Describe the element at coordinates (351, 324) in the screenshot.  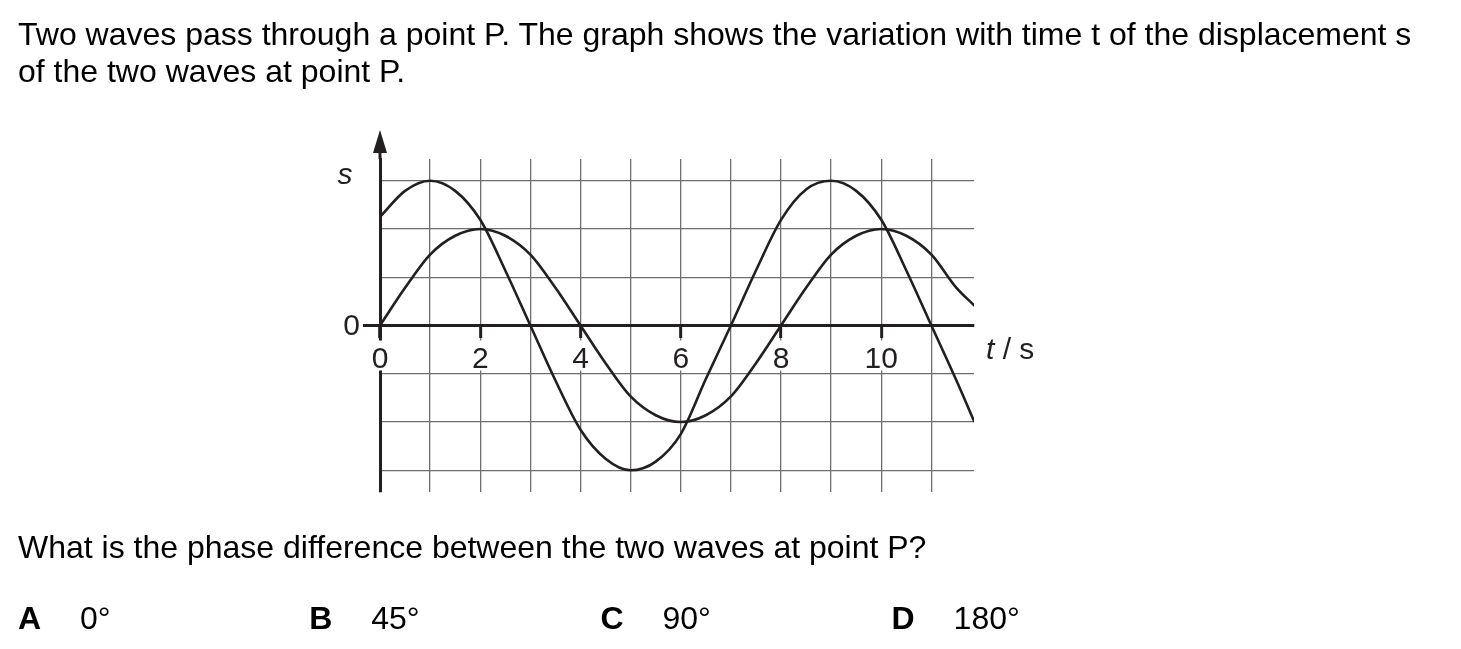
I see `text: 0` at that location.